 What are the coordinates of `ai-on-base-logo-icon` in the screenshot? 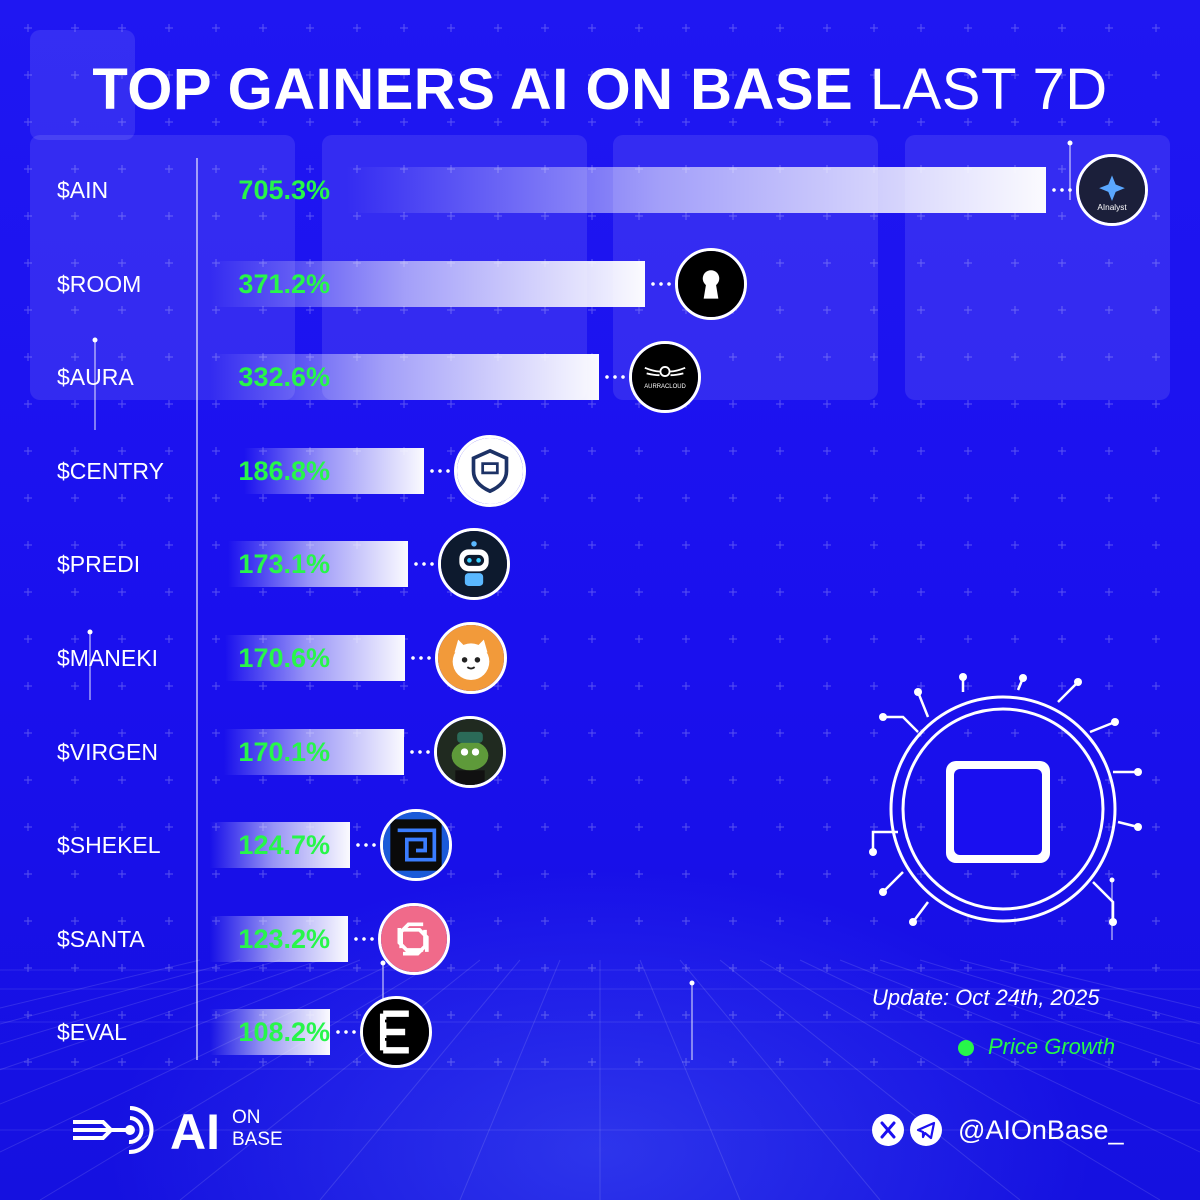 It's located at (113, 1130).